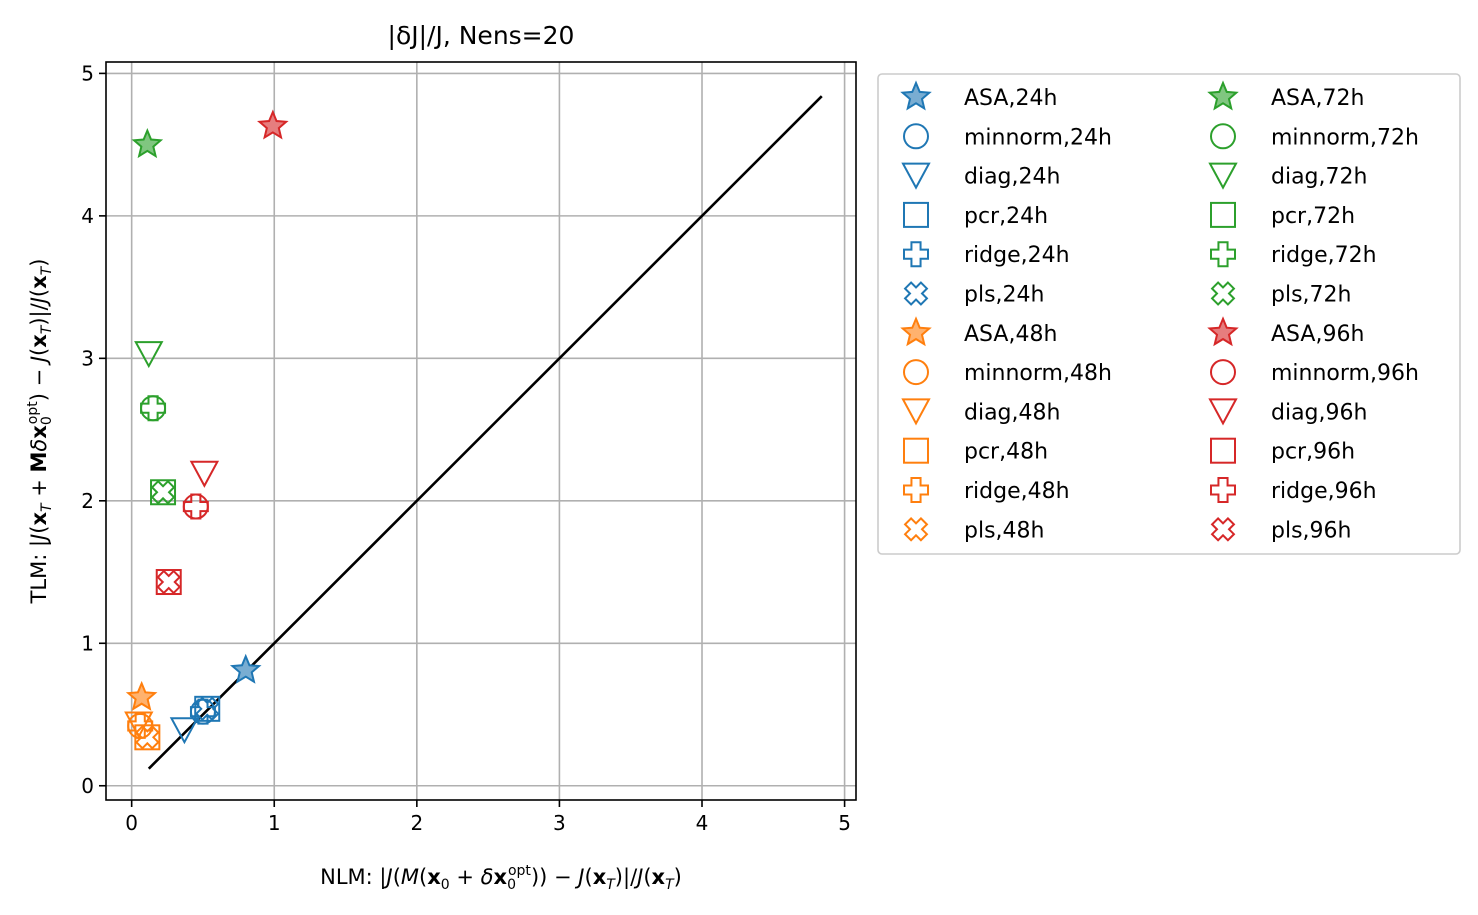  What do you see at coordinates (87, 216) in the screenshot?
I see `y-tick-label: 4` at bounding box center [87, 216].